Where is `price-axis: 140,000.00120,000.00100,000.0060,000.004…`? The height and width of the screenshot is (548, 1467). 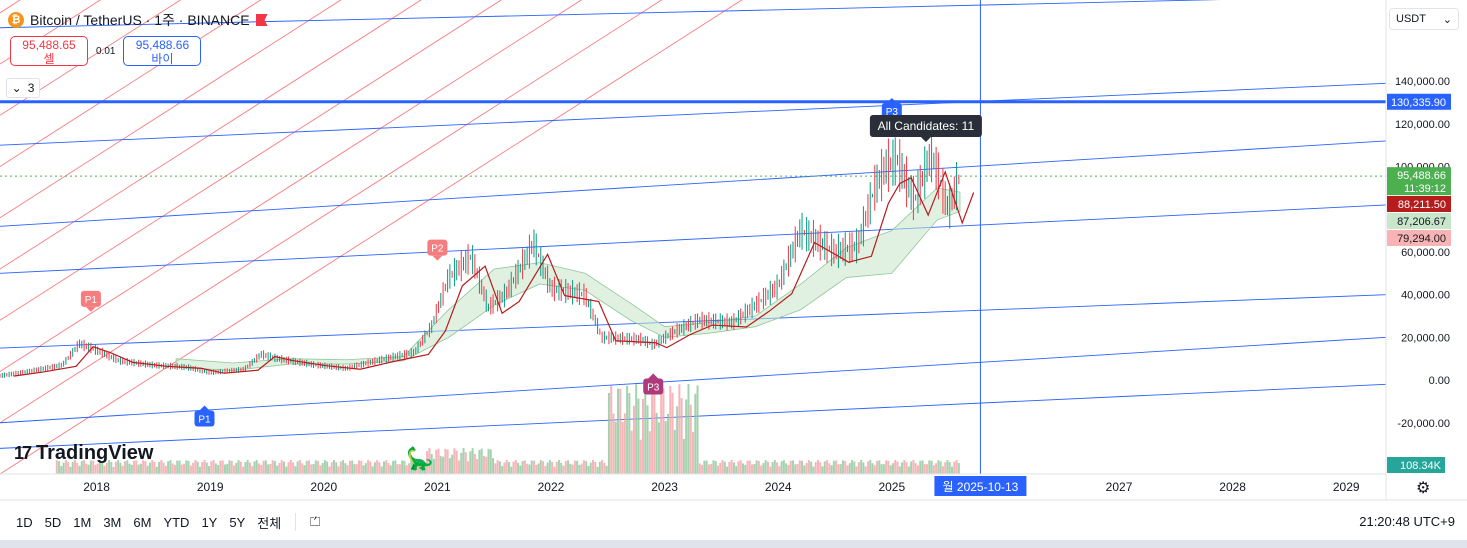
price-axis: 140,000.00120,000.00100,000.0060,000.004… is located at coordinates (1422, 253).